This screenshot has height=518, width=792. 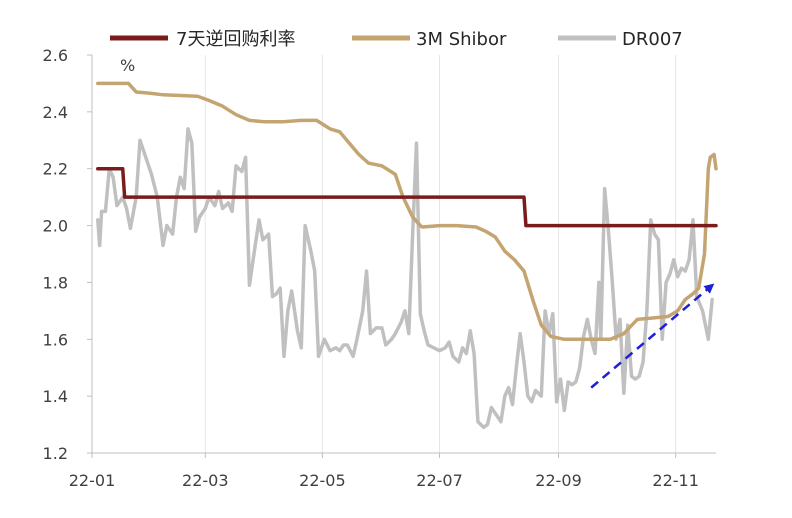 What do you see at coordinates (92, 480) in the screenshot?
I see `x-tick-label: 22-01` at bounding box center [92, 480].